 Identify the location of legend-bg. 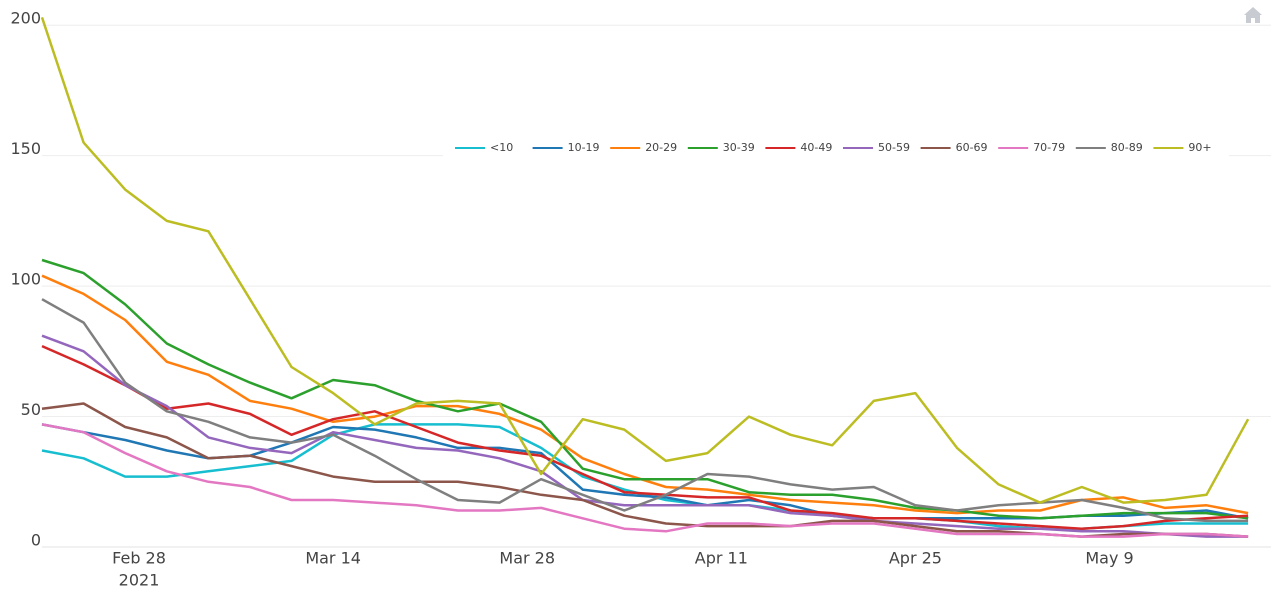
(836, 148).